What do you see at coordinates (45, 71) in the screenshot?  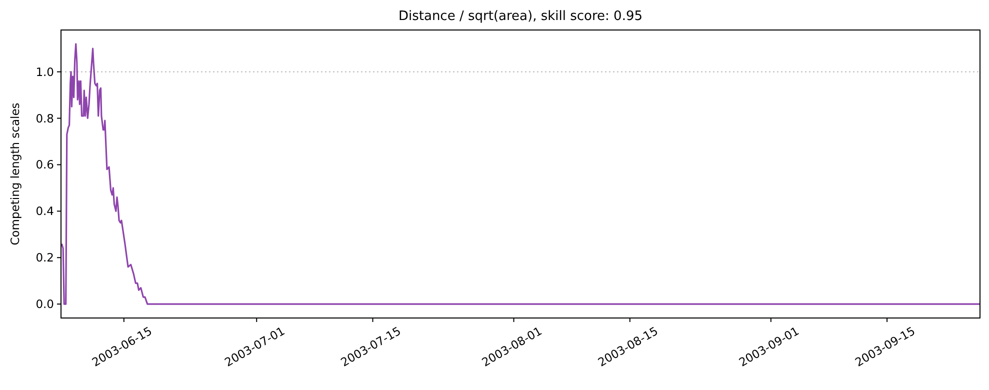 I see `y-tick-label: 1.0` at bounding box center [45, 71].